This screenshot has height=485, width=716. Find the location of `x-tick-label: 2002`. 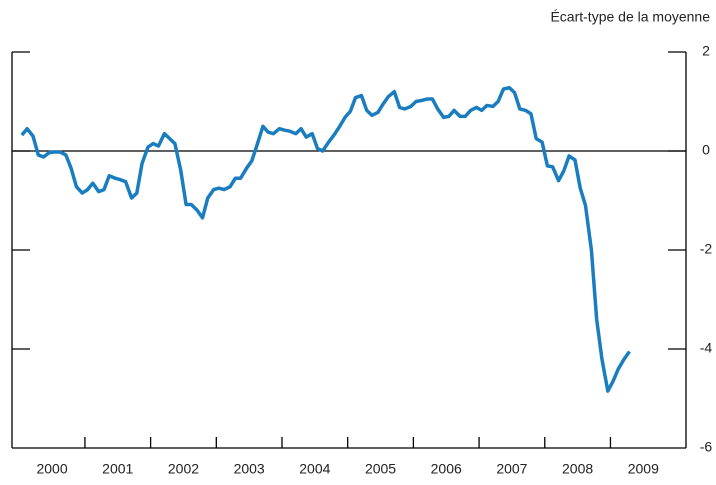

x-tick-label: 2002 is located at coordinates (183, 469).